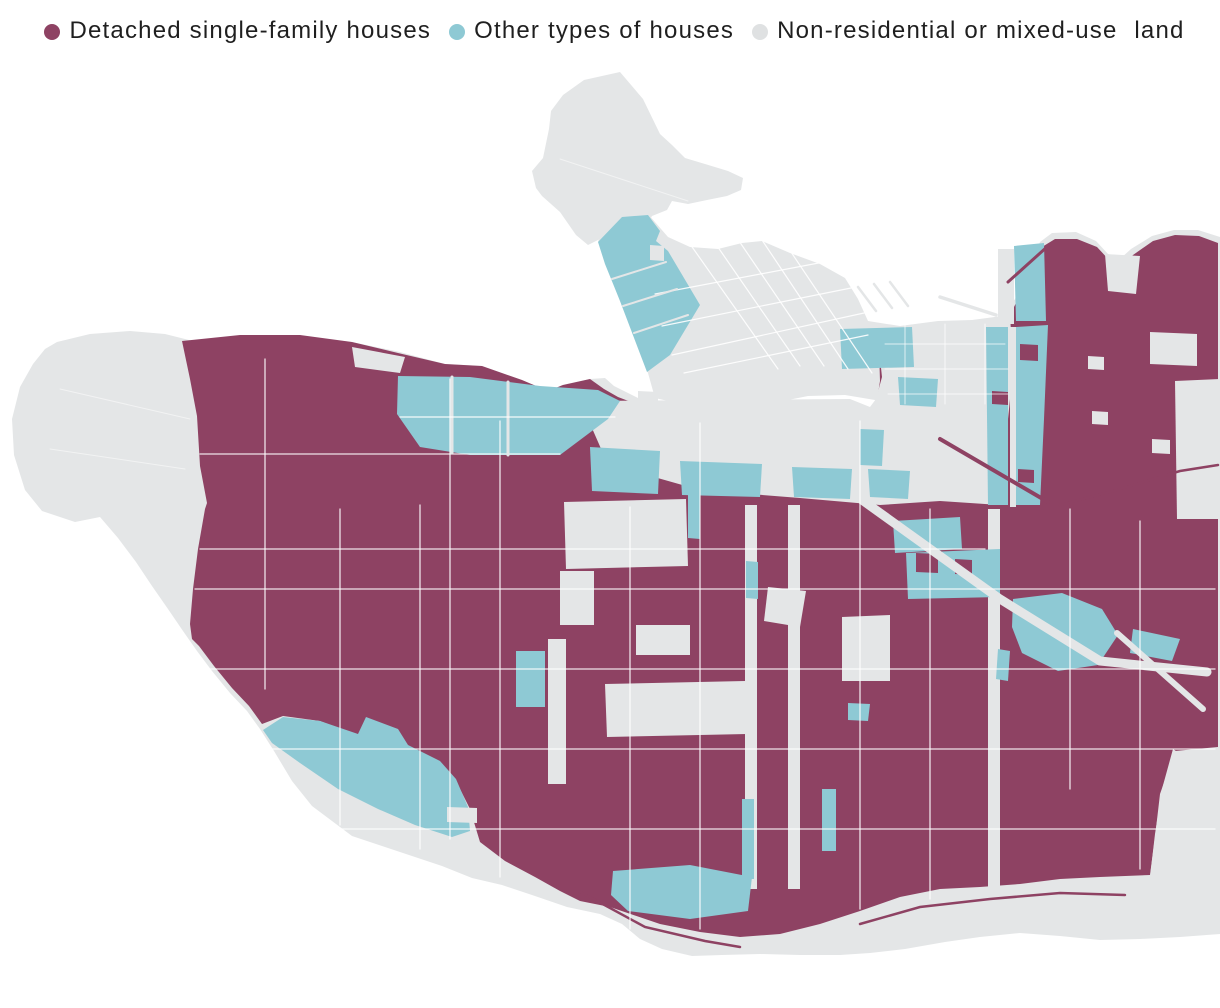 The width and height of the screenshot is (1220, 1008). I want to click on cambie-south-housing-region, so click(752, 580).